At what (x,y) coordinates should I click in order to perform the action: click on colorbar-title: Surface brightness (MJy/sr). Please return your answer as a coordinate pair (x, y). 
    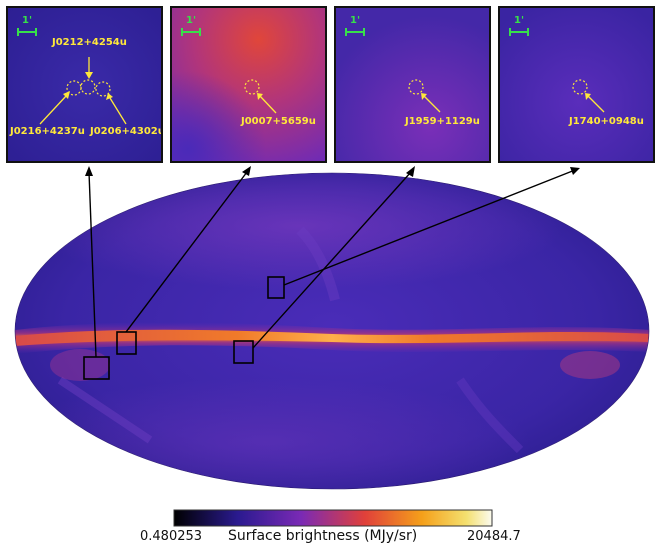
    Looking at the image, I should click on (323, 536).